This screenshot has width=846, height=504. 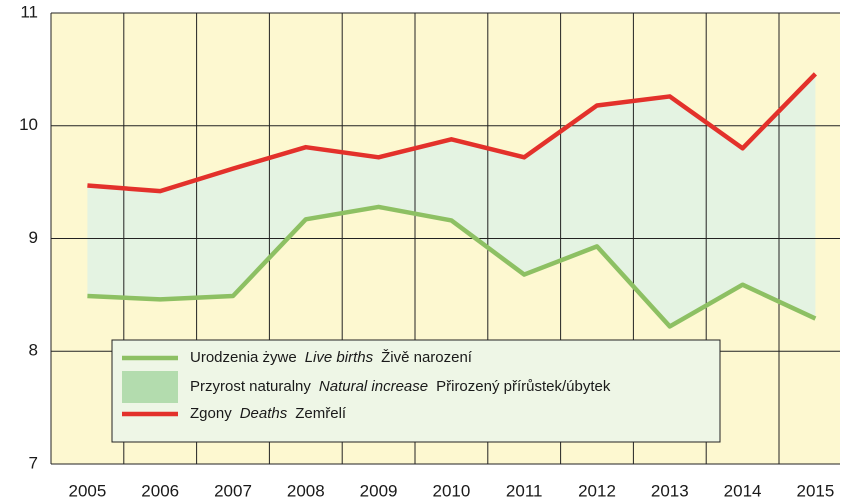 What do you see at coordinates (28, 124) in the screenshot?
I see `y-tick-label: 10` at bounding box center [28, 124].